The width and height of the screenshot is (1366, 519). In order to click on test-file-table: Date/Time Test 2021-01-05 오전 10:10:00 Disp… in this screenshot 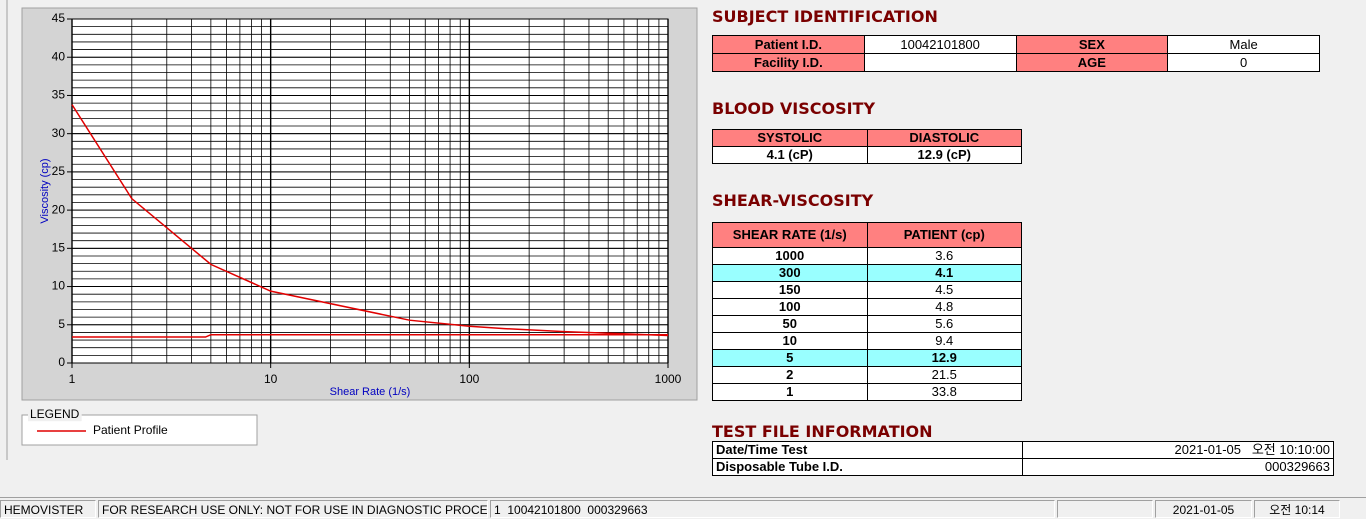, I will do `click(1023, 458)`.